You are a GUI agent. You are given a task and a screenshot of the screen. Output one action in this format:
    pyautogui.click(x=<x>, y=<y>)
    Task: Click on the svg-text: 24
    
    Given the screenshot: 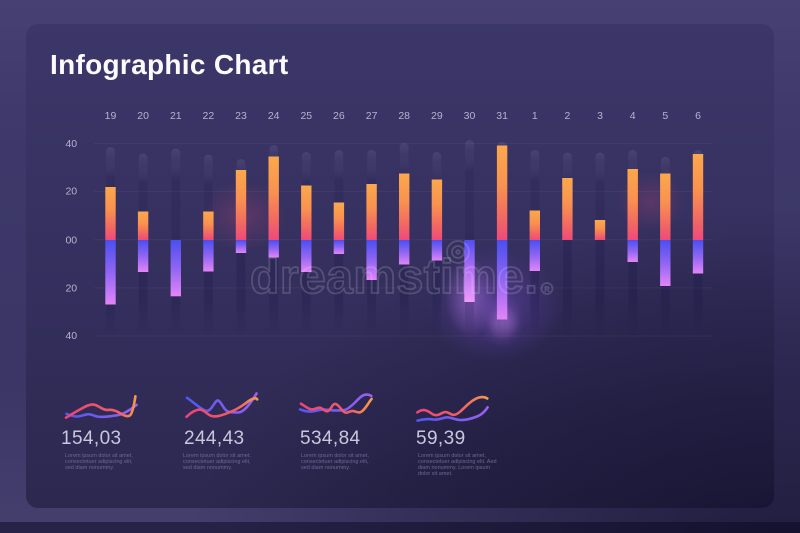 What is the action you would take?
    pyautogui.click(x=274, y=116)
    